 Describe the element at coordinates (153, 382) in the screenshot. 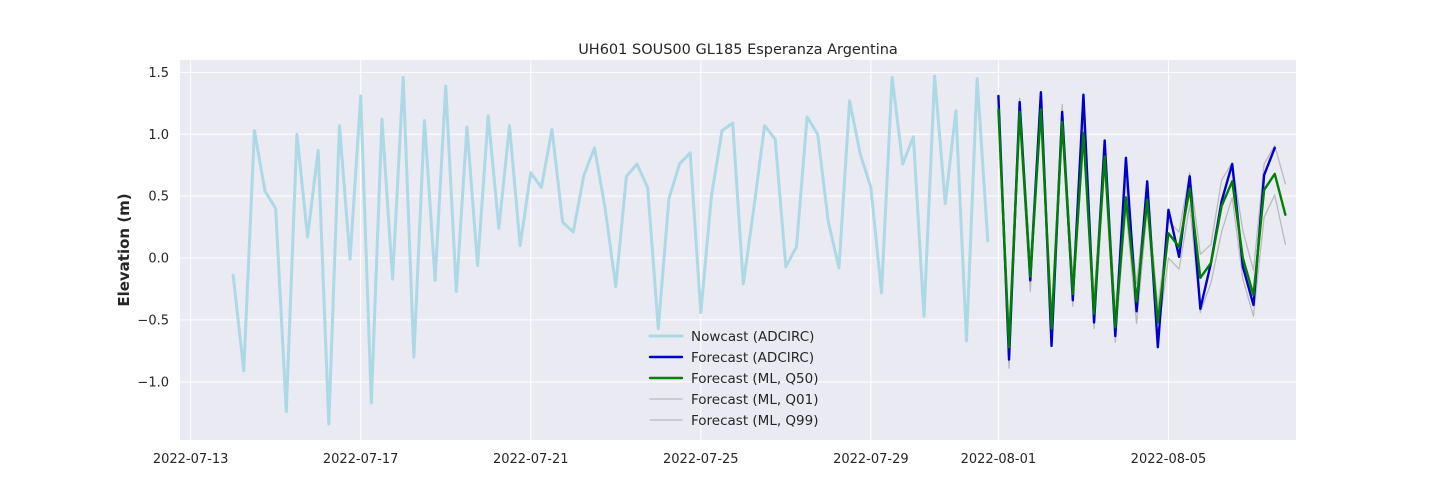

I see `y-tick-label: −1.0` at that location.